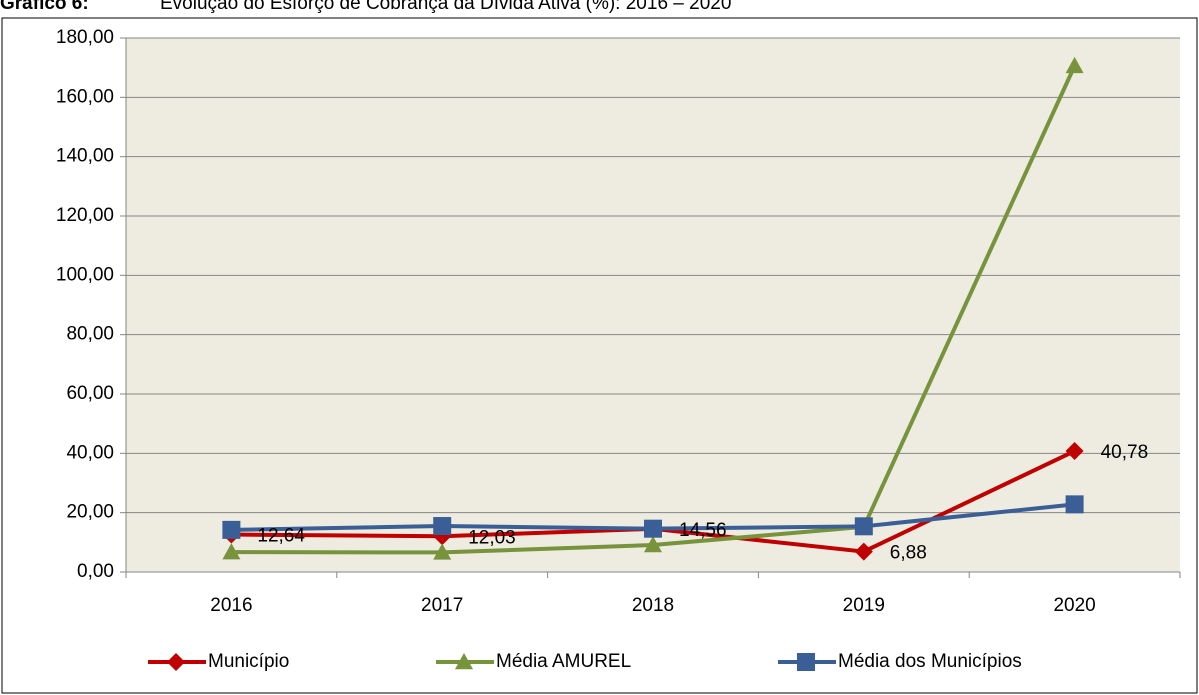 The height and width of the screenshot is (695, 1199). Describe the element at coordinates (563, 661) in the screenshot. I see `legend-label: Média AMUREL` at that location.